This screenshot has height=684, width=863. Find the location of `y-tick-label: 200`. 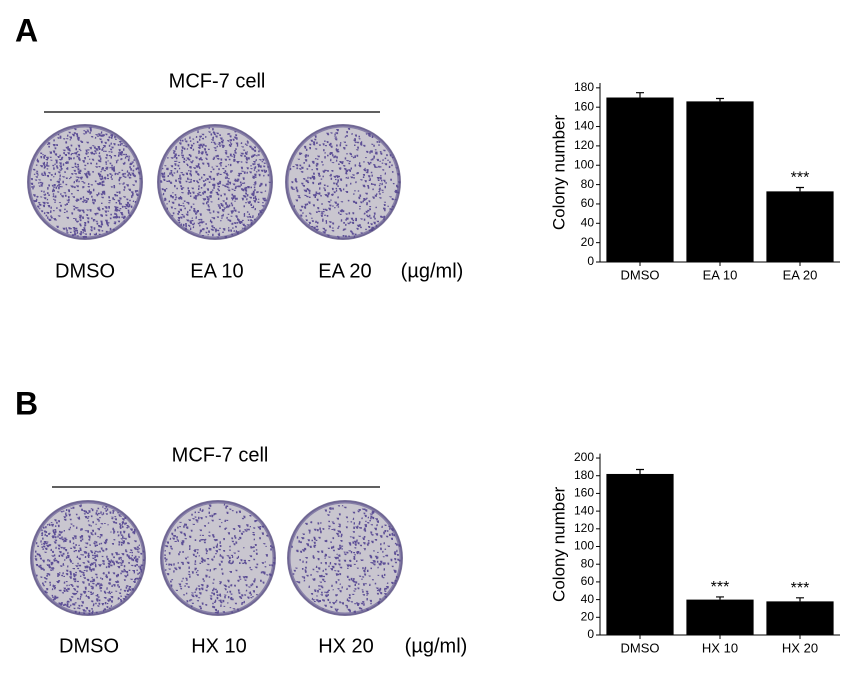

y-tick-label: 200 is located at coordinates (584, 457).